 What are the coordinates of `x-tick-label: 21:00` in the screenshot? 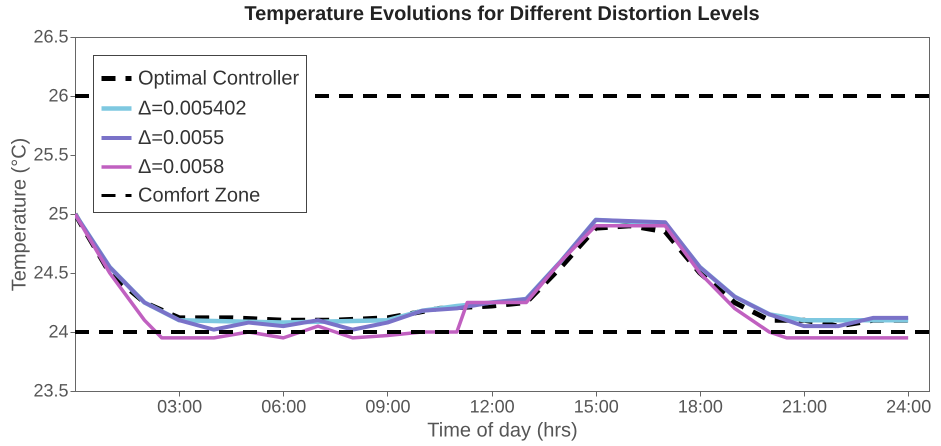 It's located at (805, 406).